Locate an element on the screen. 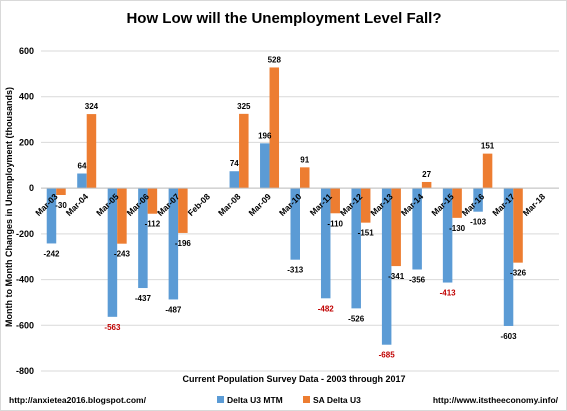 Image resolution: width=567 pixels, height=411 pixels. y-tick-label: -200 is located at coordinates (25, 234).